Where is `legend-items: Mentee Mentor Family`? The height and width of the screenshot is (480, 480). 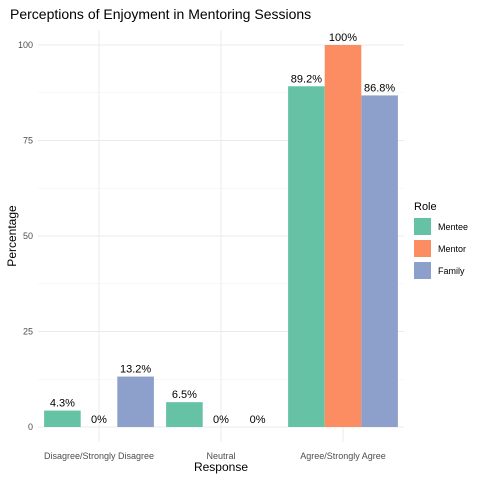 legend-items: Mentee Mentor Family is located at coordinates (441, 248).